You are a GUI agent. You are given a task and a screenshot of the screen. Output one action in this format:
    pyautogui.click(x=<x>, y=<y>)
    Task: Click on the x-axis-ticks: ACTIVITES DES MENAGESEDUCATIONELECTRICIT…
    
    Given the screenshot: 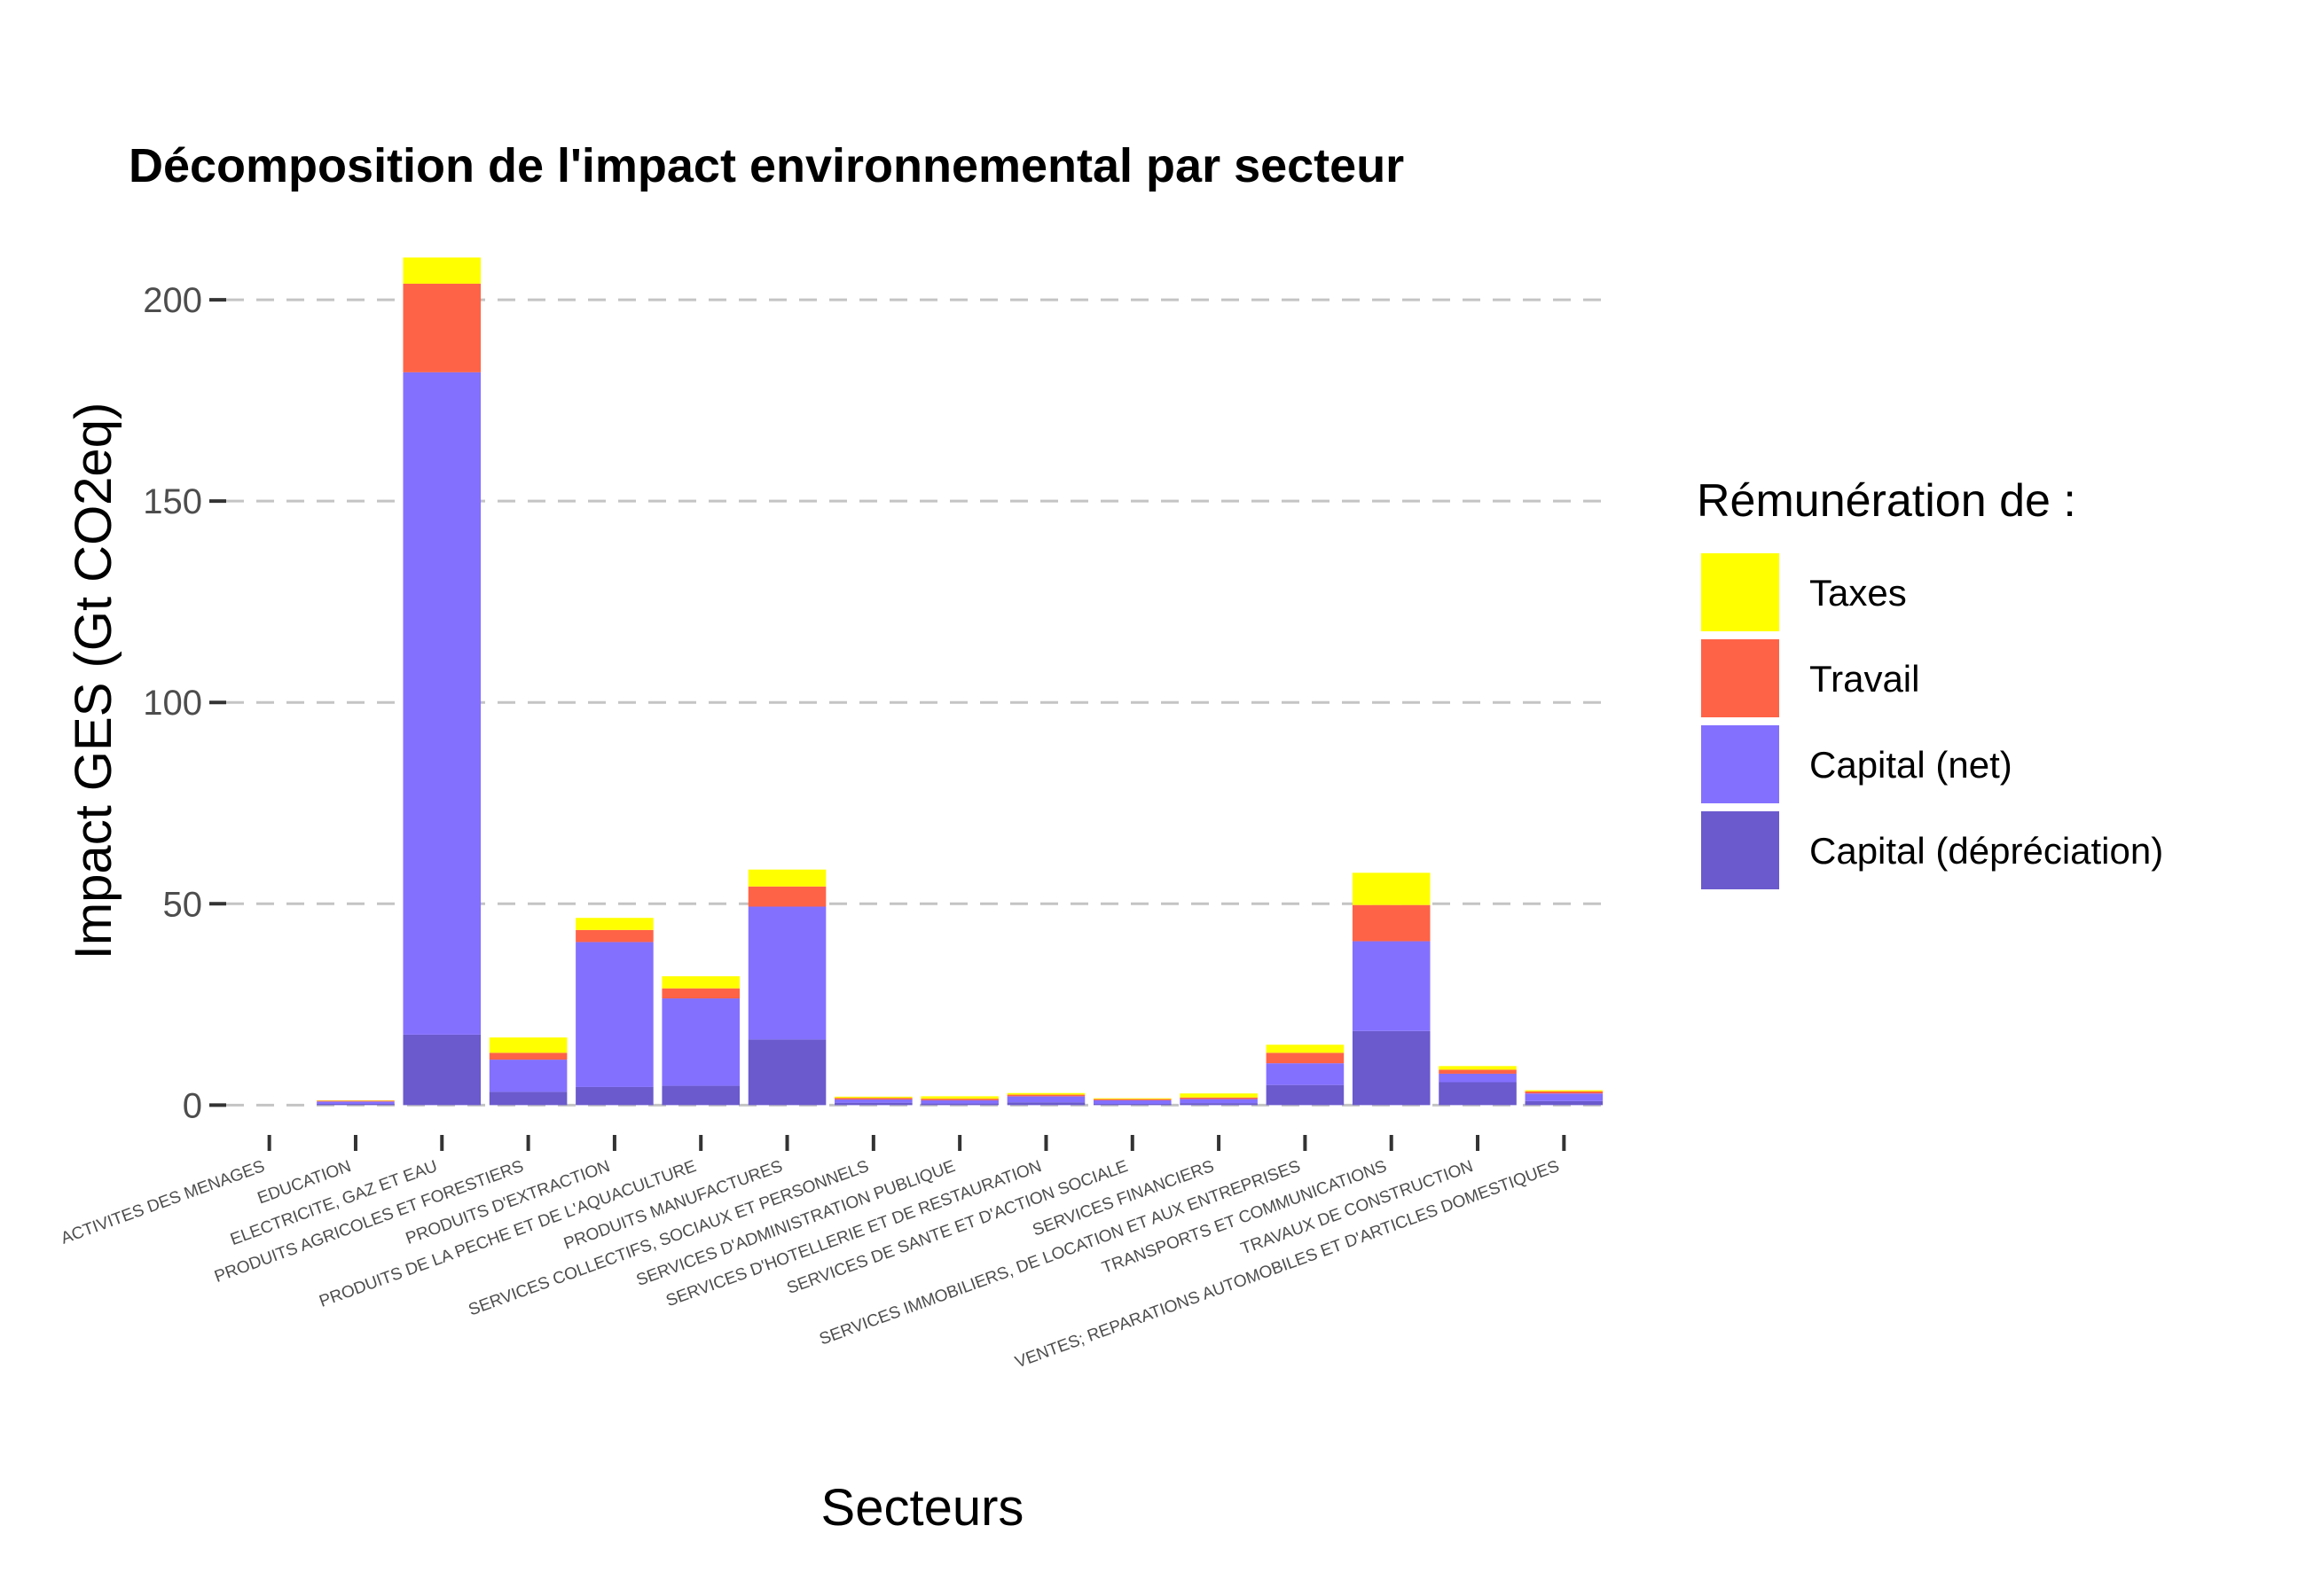 What is the action you would take?
    pyautogui.click(x=812, y=1253)
    